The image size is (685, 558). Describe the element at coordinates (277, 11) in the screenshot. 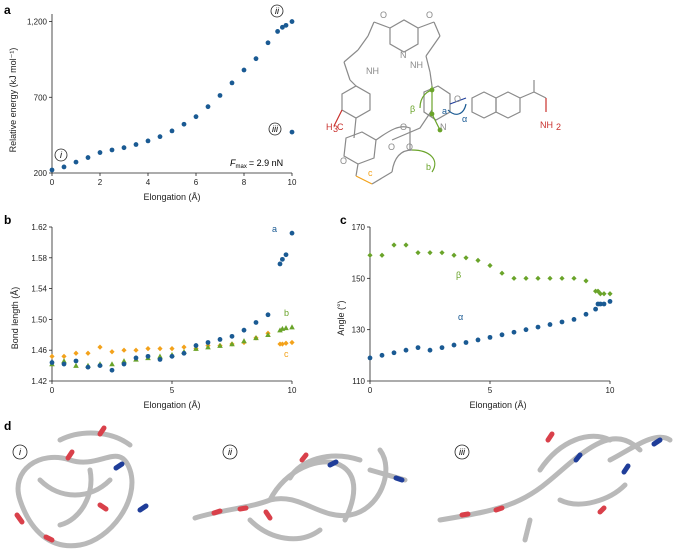

I see `callout-ii: ii` at that location.